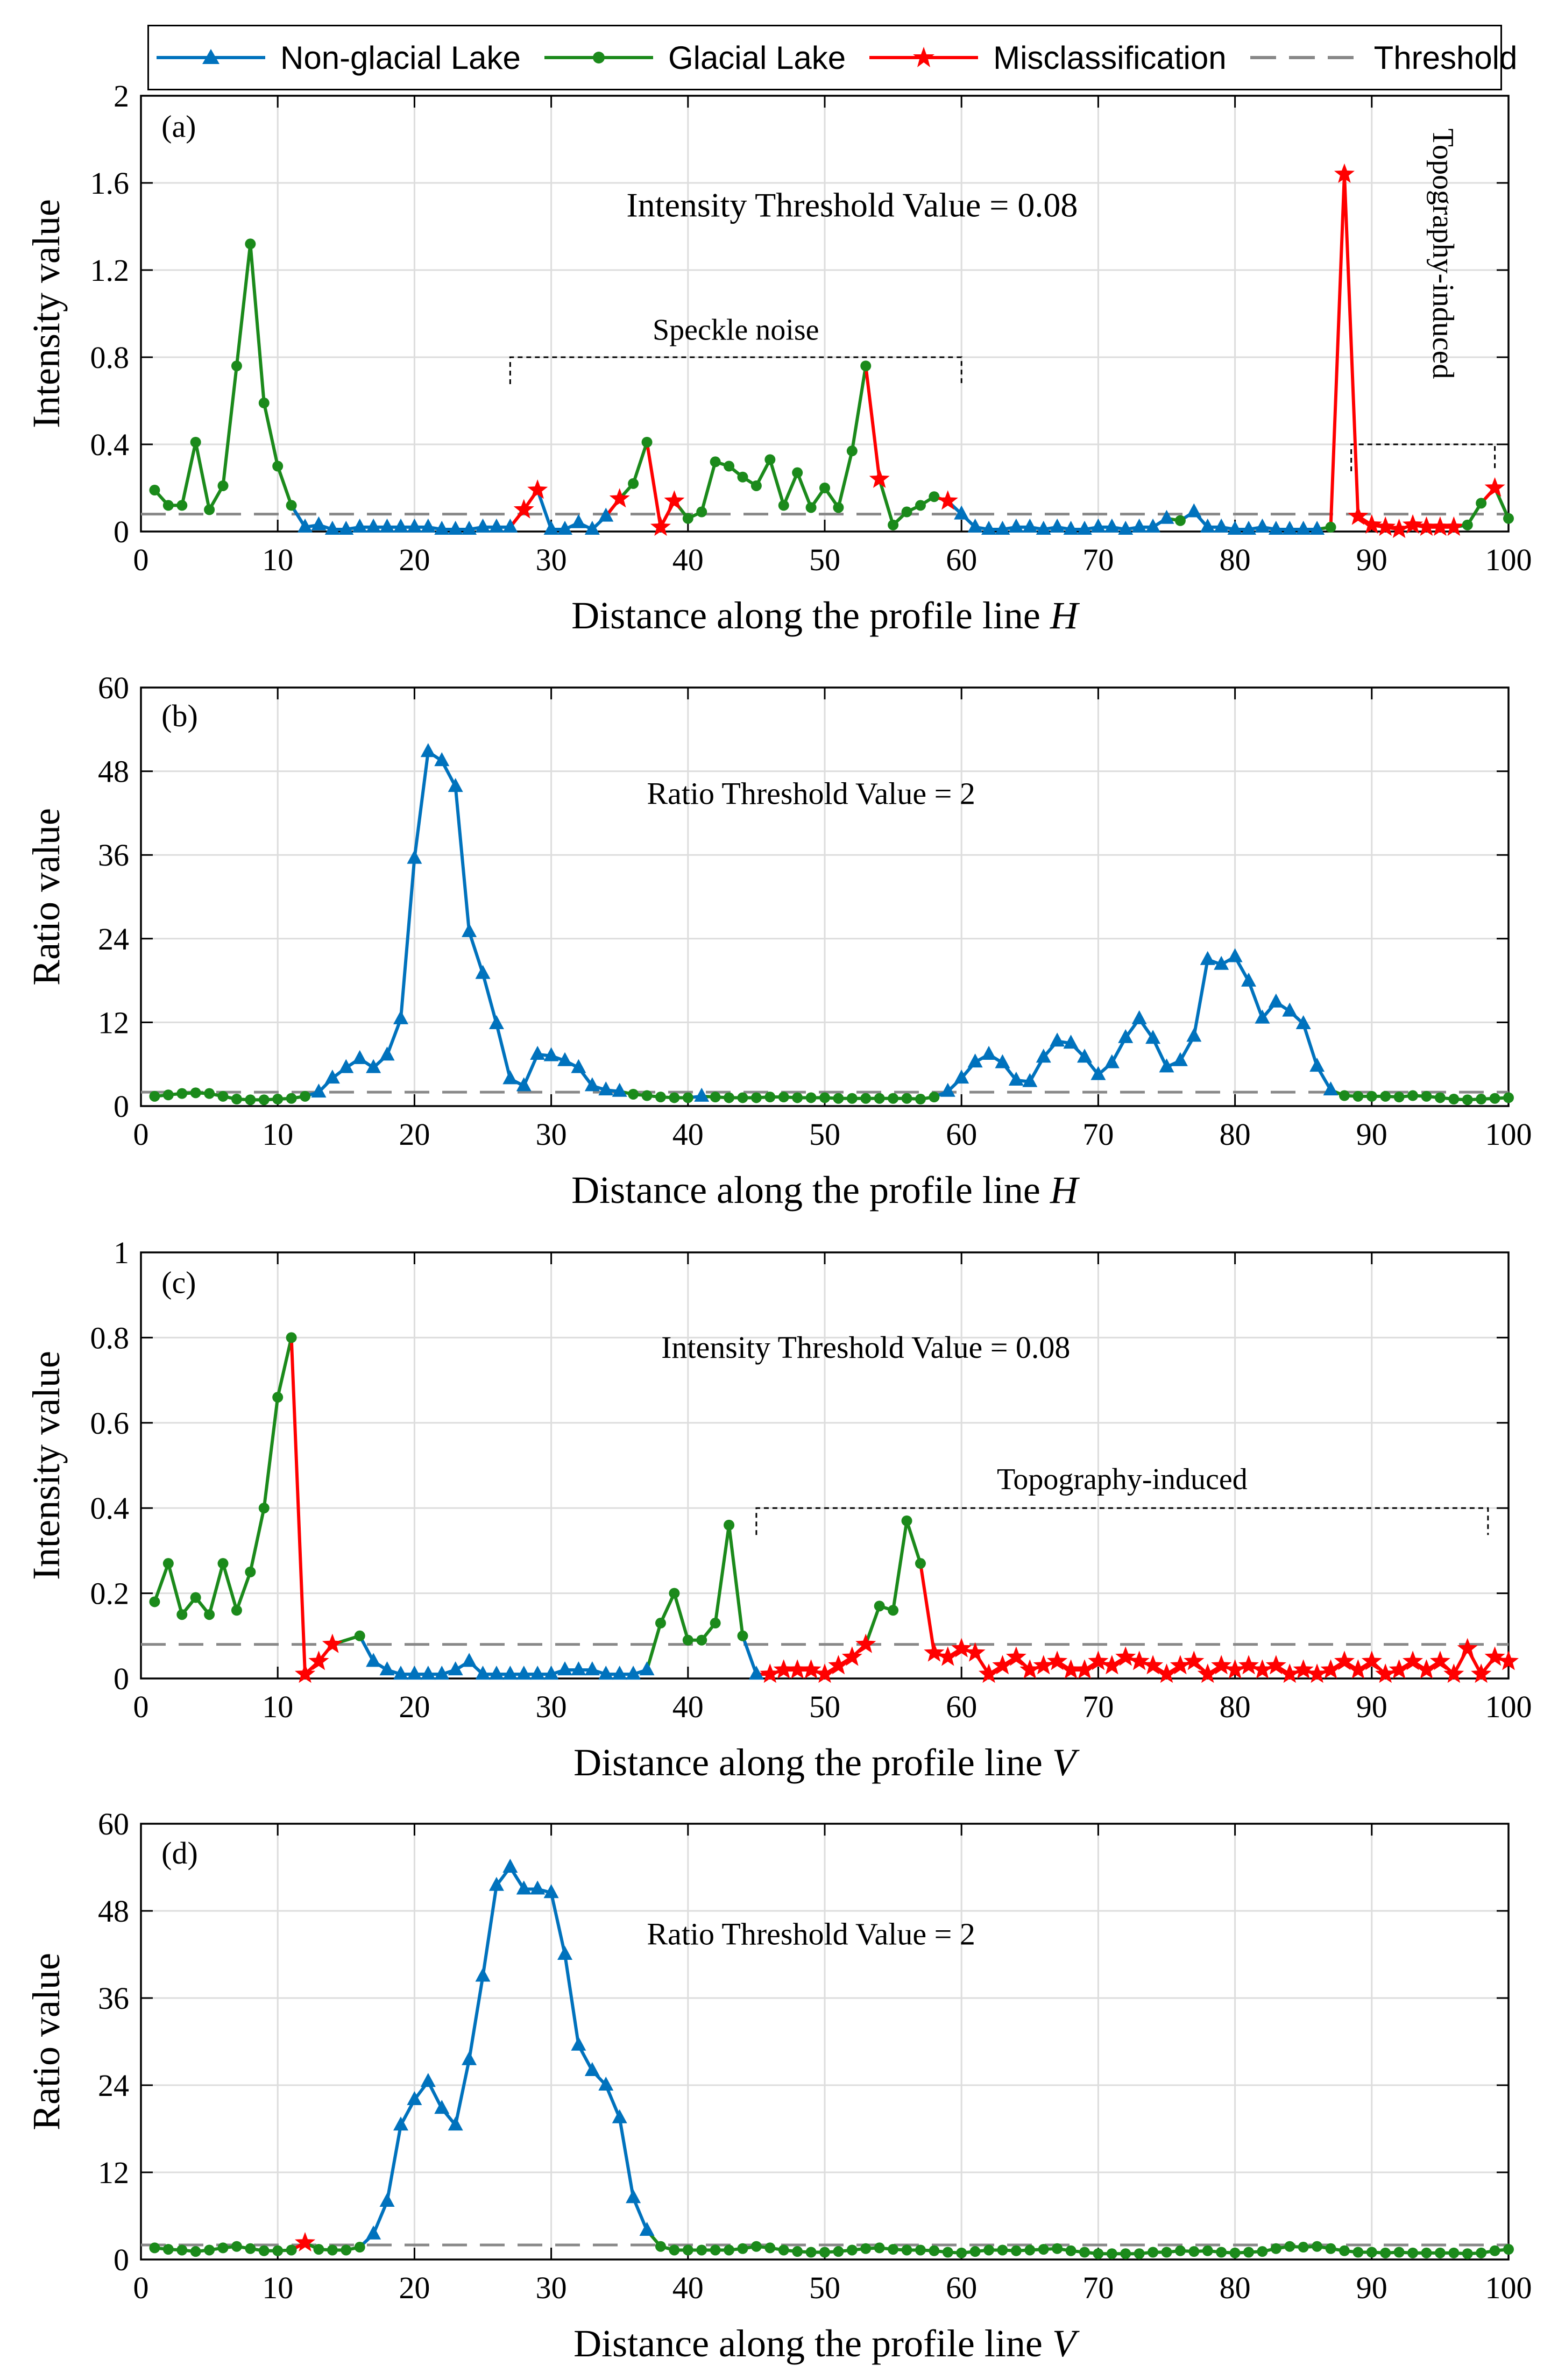 The height and width of the screenshot is (2380, 1558). What do you see at coordinates (1423, 457) in the screenshot?
I see `annotation-bracket` at bounding box center [1423, 457].